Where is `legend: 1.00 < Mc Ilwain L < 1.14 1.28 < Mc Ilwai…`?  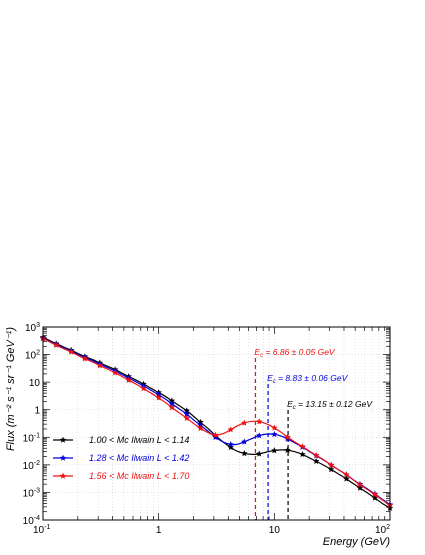 legend: 1.00 < Mc Ilwain L < 1.14 1.28 < Mc Ilwai… is located at coordinates (121, 458).